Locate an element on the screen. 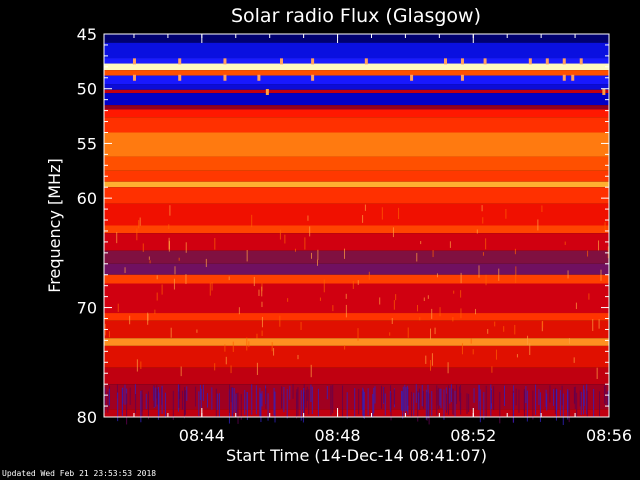 Image resolution: width=640 pixels, height=480 pixels. y-tick-label: 70 is located at coordinates (87, 308).